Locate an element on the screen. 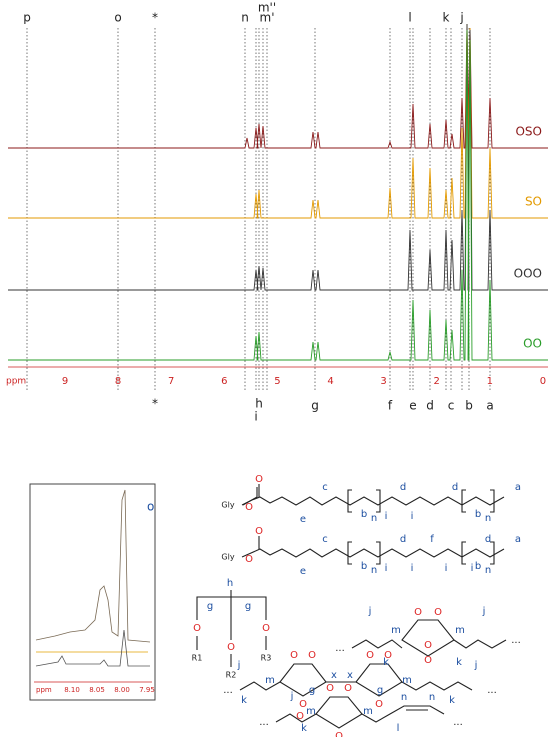 Image resolution: width=550 pixels, height=737 pixels. structure-label: R2 is located at coordinates (231, 675).